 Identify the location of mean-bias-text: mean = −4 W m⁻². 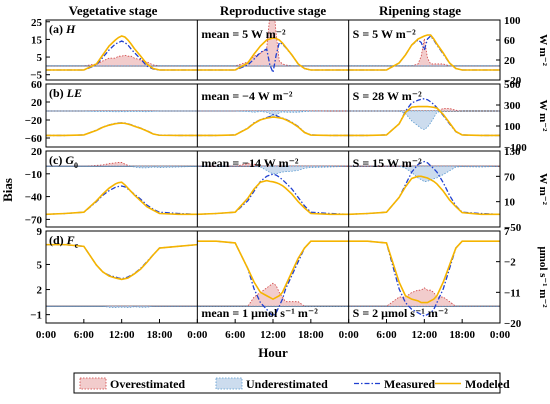
(247, 96).